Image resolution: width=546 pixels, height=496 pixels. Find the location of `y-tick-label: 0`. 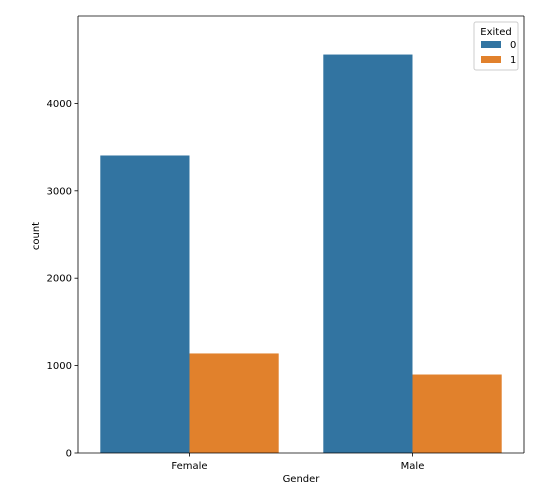

y-tick-label: 0 is located at coordinates (69, 454).